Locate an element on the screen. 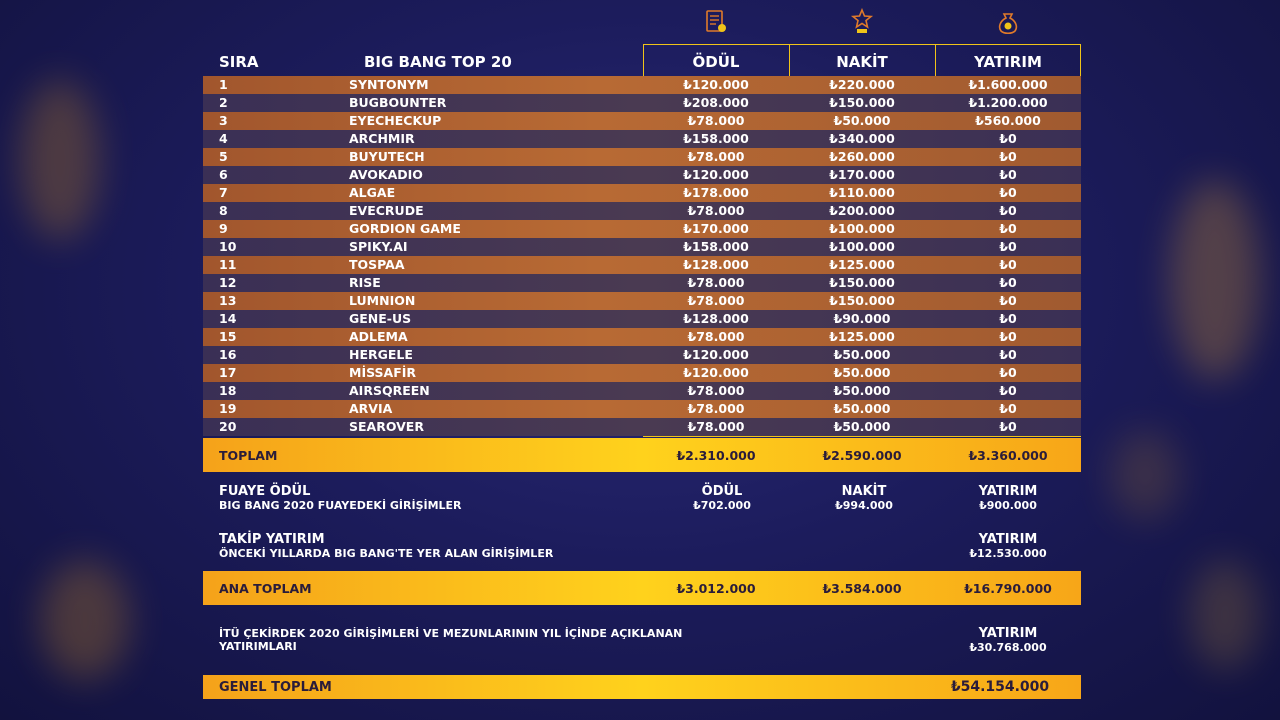  name-cell: GORDION GAME is located at coordinates (405, 228).